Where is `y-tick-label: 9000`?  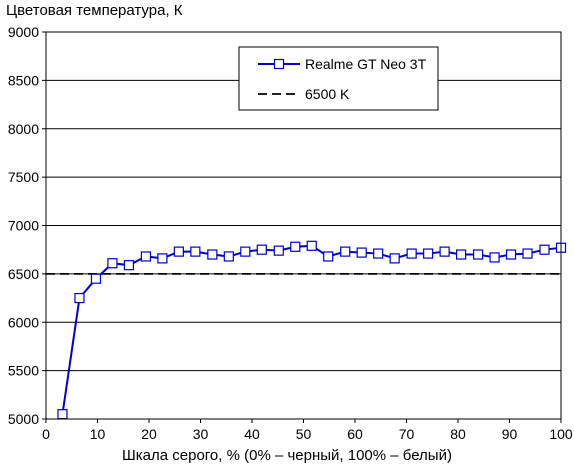
y-tick-label: 9000 is located at coordinates (23, 32).